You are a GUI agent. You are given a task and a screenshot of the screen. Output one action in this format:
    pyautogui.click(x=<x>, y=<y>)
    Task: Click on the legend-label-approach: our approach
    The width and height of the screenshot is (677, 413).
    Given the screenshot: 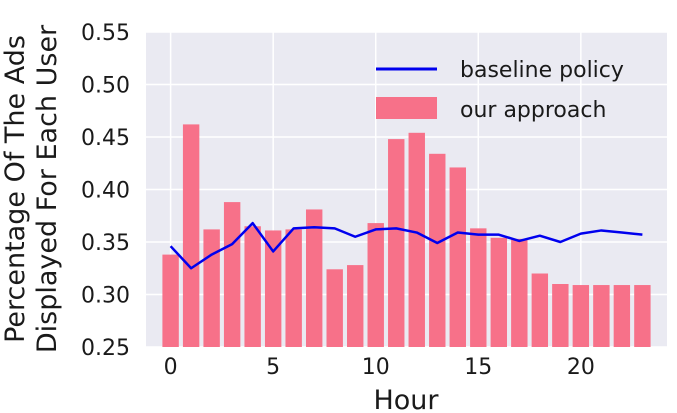 What is the action you would take?
    pyautogui.click(x=533, y=110)
    